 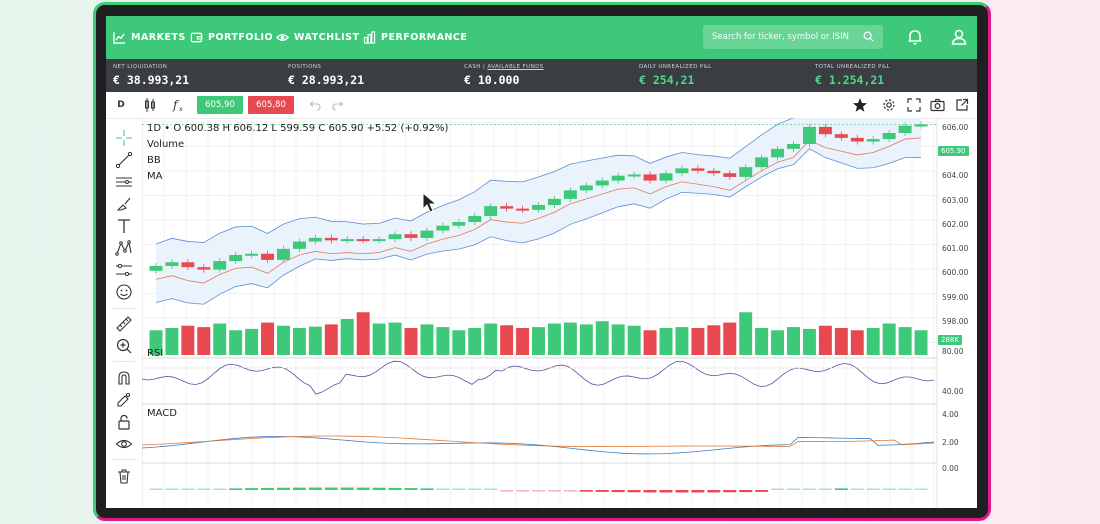 I want to click on search-icon, so click(x=868, y=36).